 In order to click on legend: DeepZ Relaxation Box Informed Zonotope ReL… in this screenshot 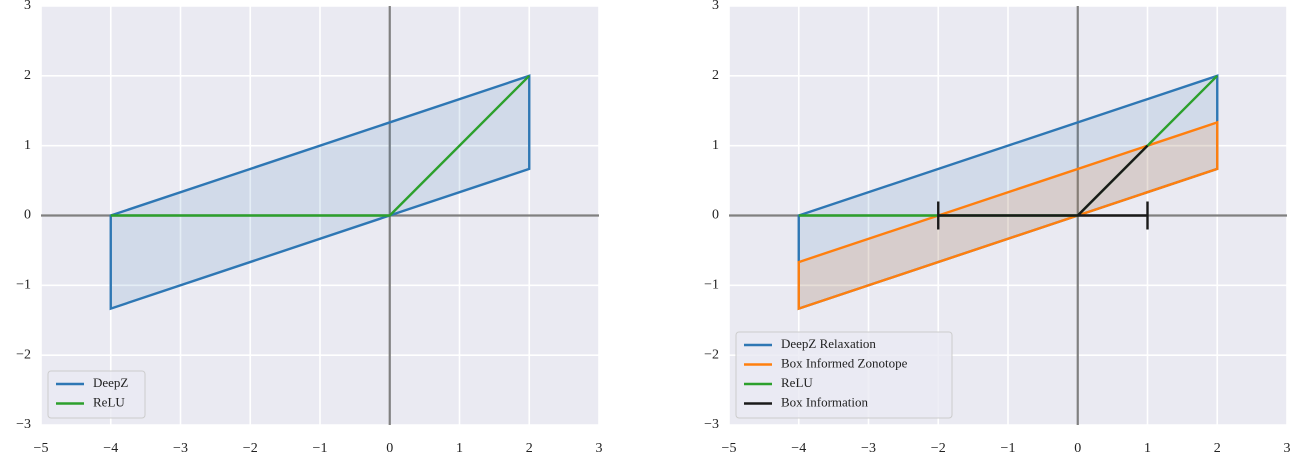, I will do `click(844, 375)`.